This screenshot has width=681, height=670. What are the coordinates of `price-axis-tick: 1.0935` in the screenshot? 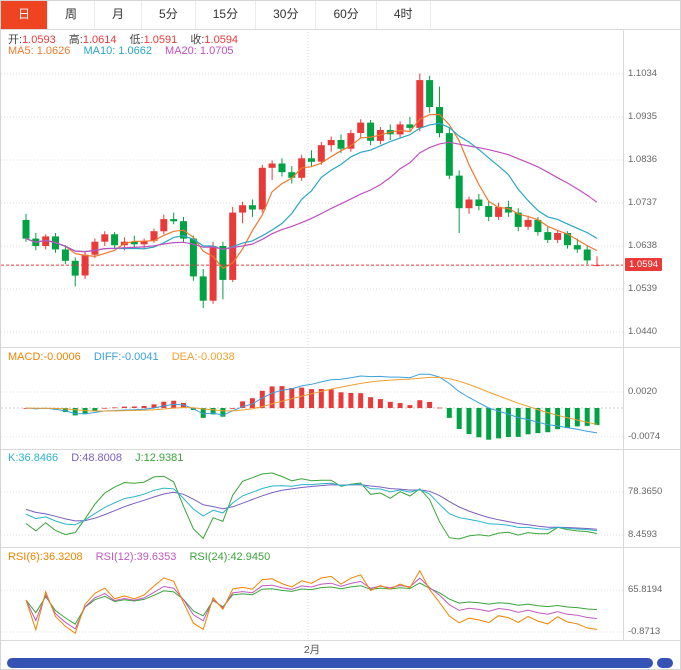 It's located at (643, 116).